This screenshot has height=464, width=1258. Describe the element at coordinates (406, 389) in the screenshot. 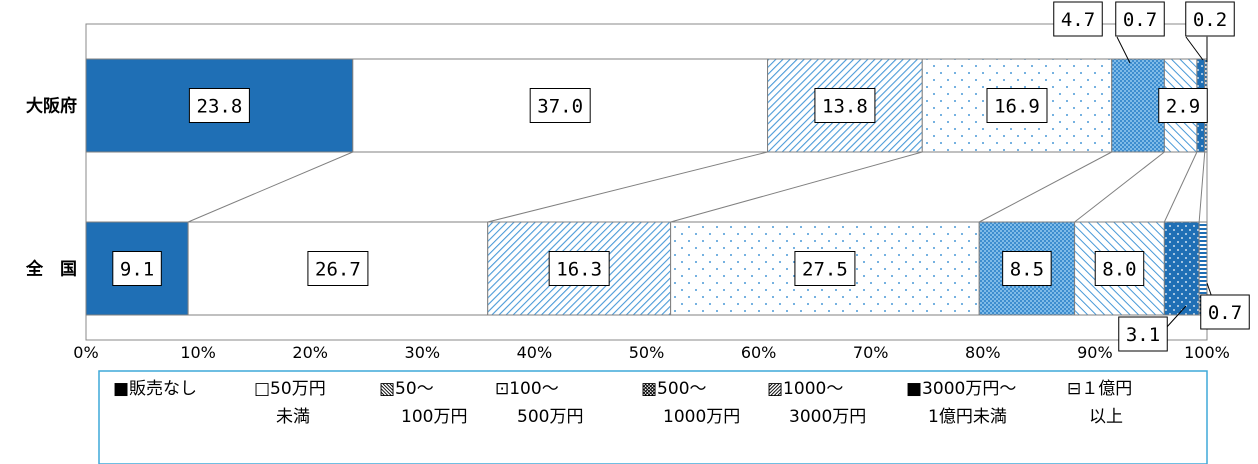

I see `legend-entry: ▧50～` at that location.